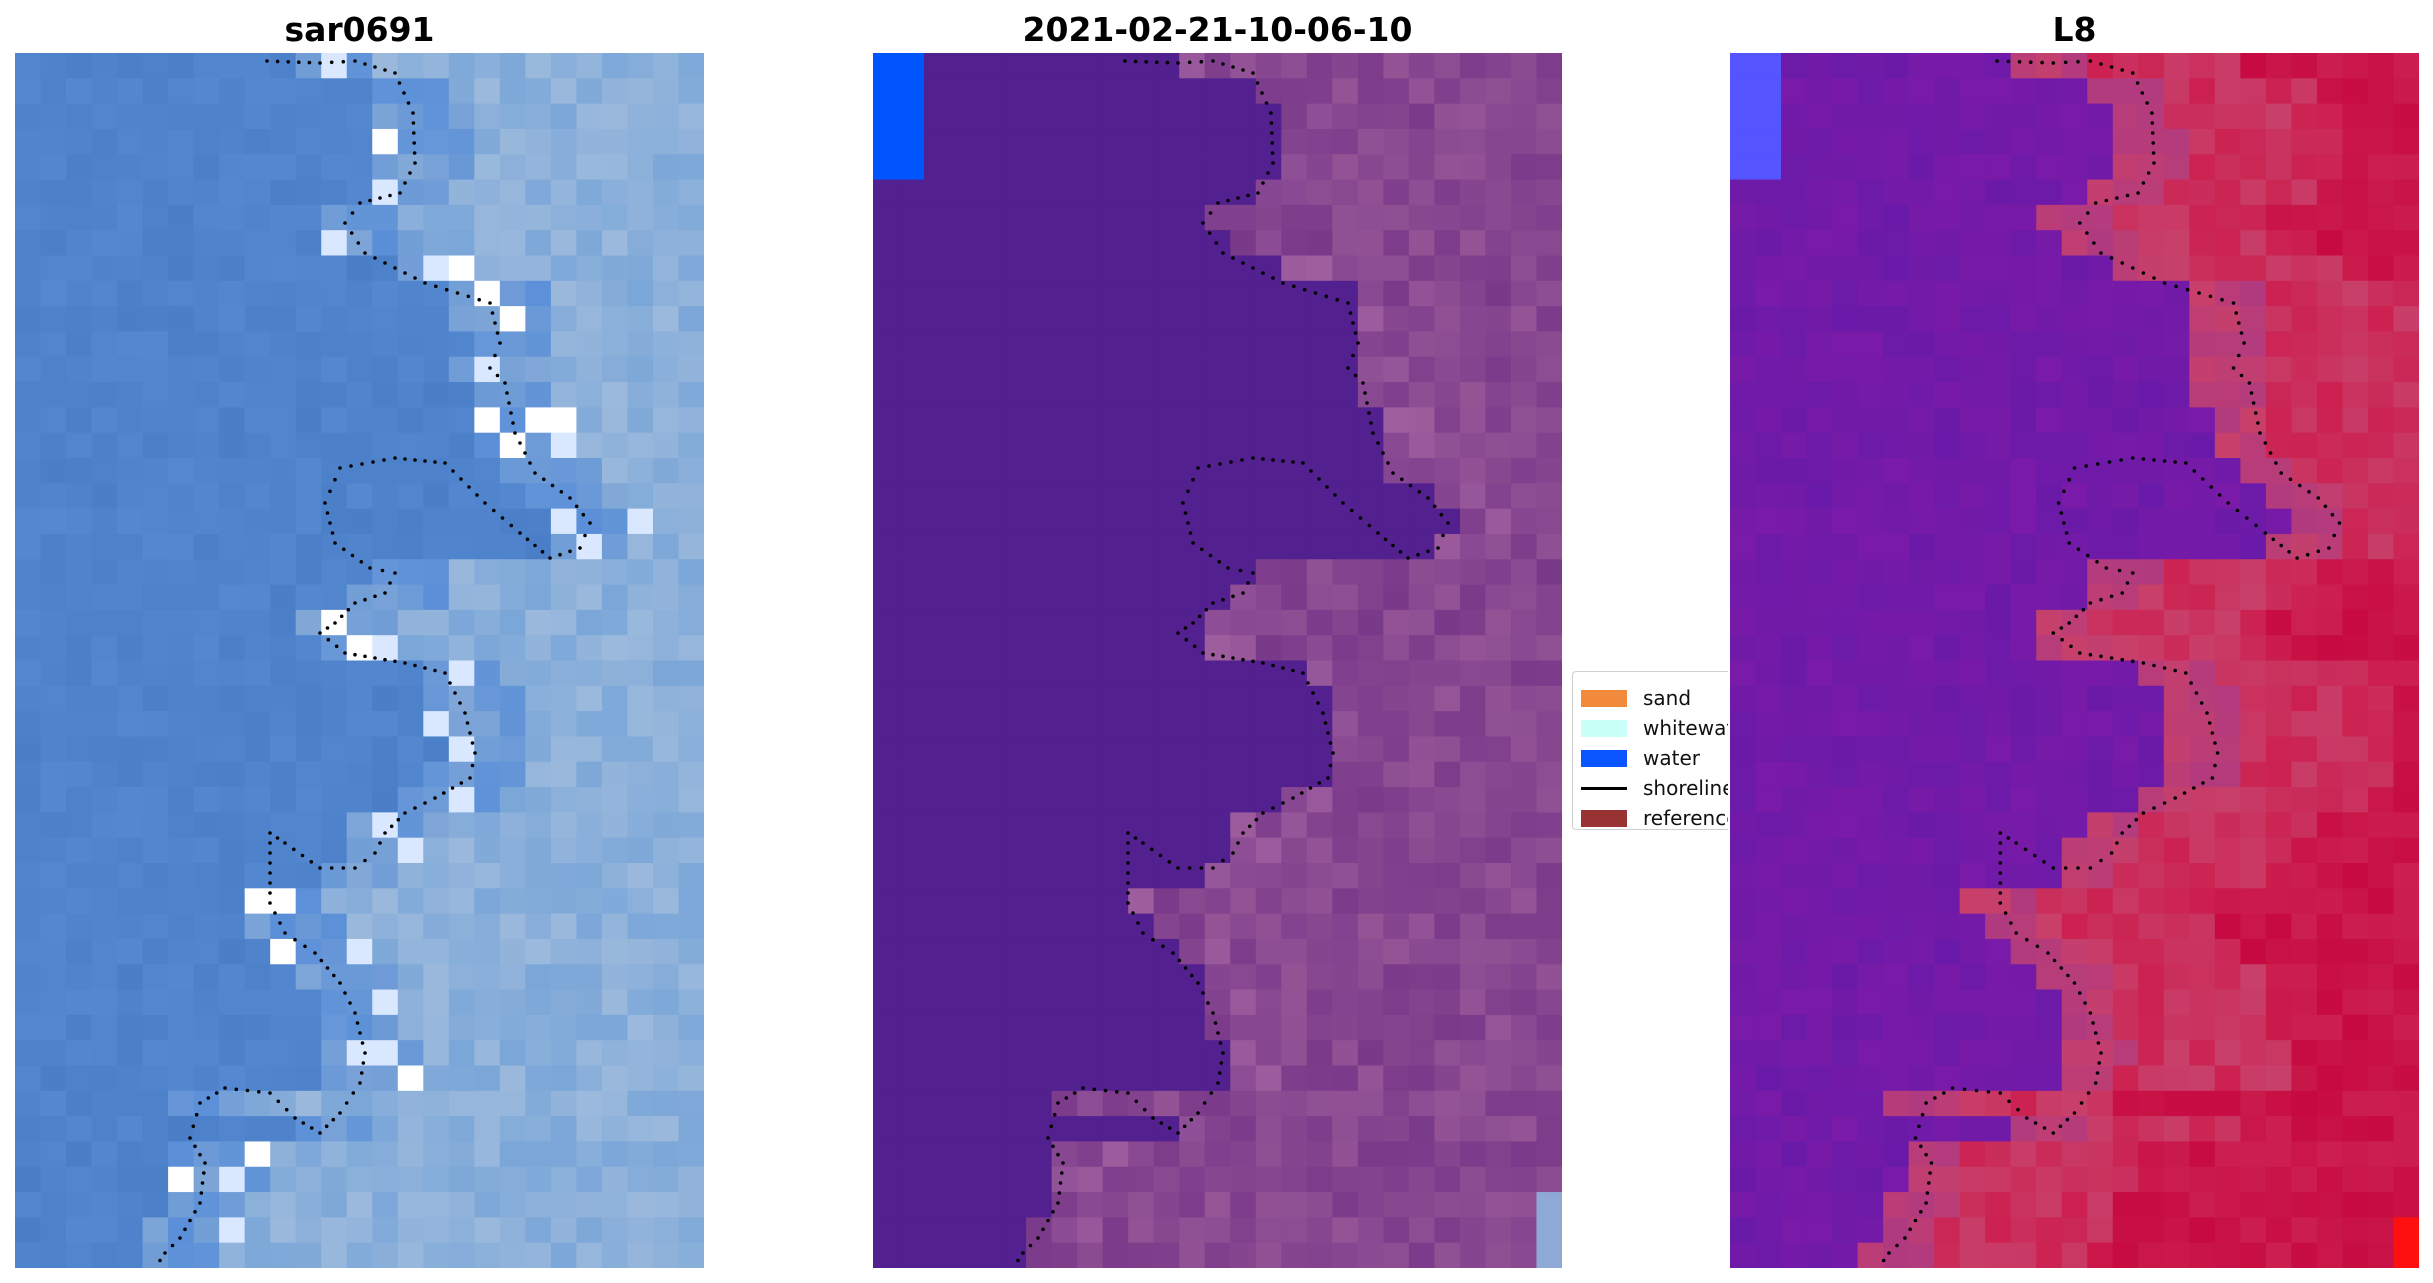 This screenshot has width=2433, height=1283. I want to click on legend-item-shoreline: shoreline, so click(1654, 788).